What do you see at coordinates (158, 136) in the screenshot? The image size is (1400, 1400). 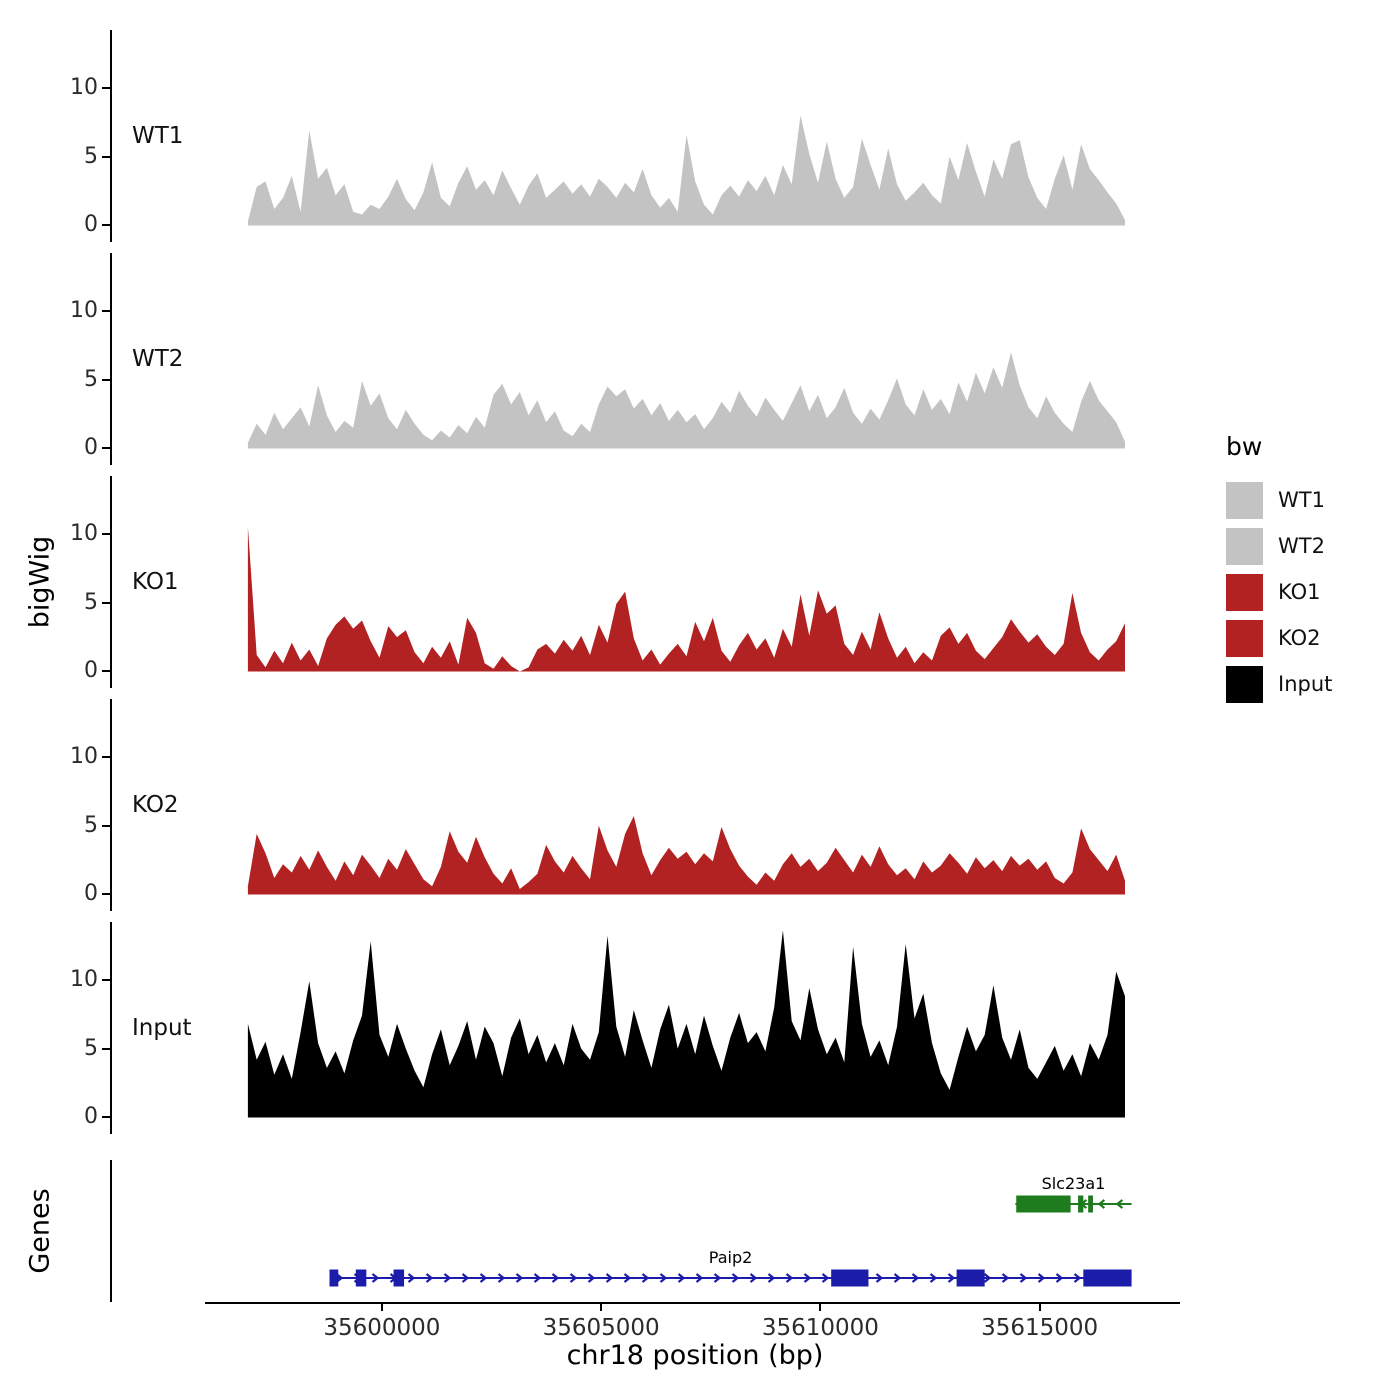 I see `facet-label-wt1: WT1` at bounding box center [158, 136].